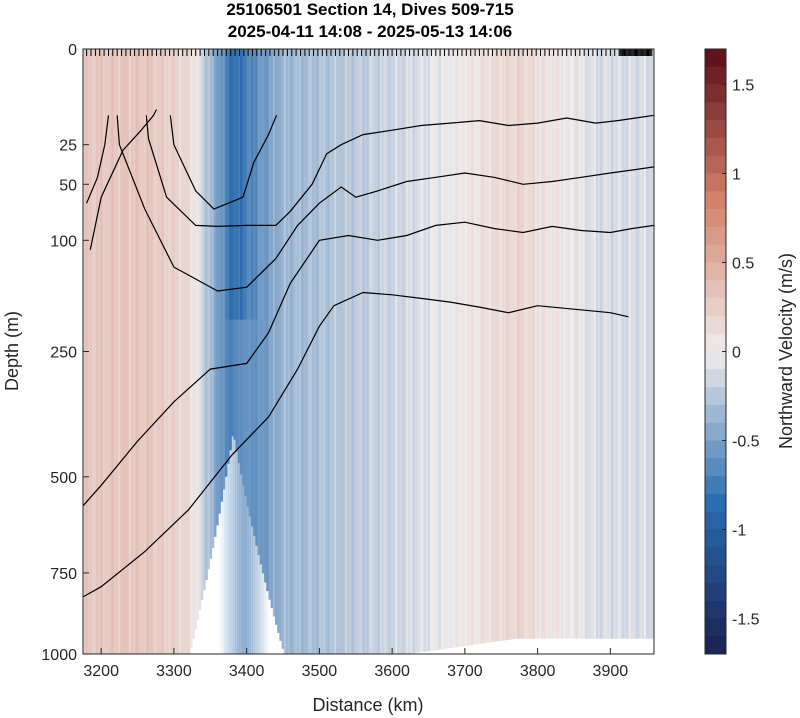  Describe the element at coordinates (392, 671) in the screenshot. I see `x-tick-label: 3600` at that location.